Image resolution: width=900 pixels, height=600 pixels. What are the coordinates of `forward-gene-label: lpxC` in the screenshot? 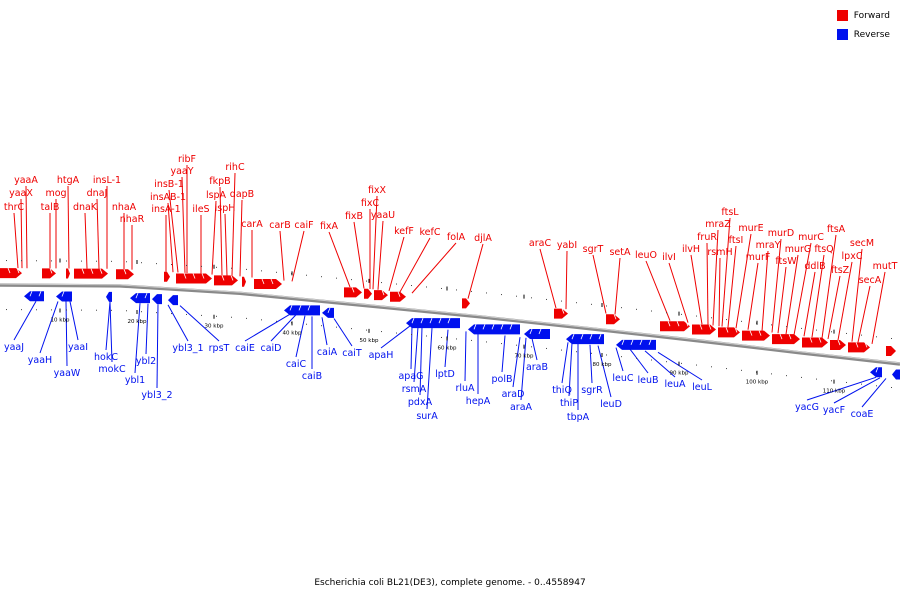 It's located at (852, 256).